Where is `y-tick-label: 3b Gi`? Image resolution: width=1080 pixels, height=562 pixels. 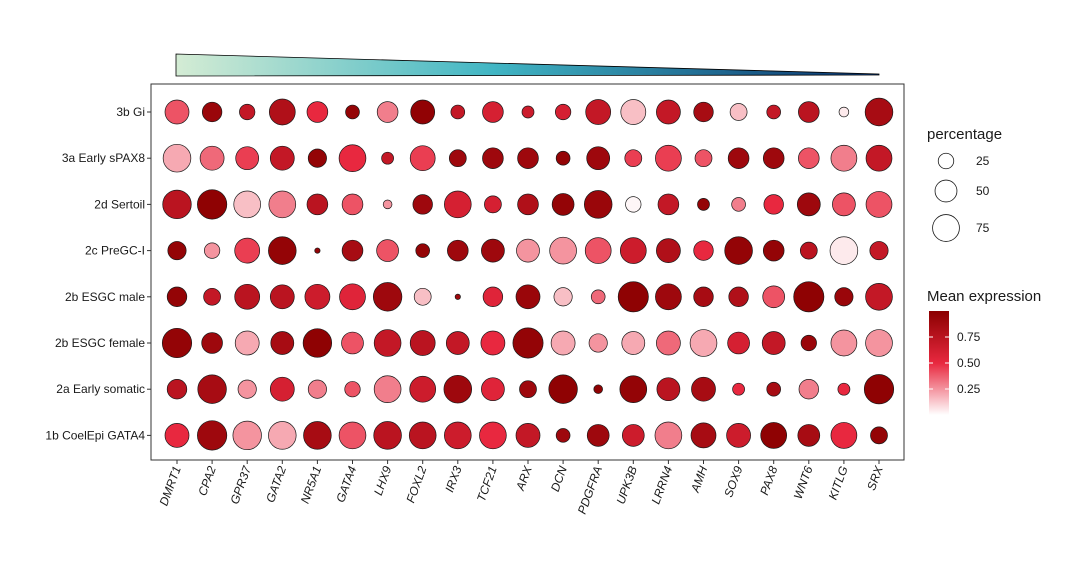 y-tick-label: 3b Gi is located at coordinates (130, 112).